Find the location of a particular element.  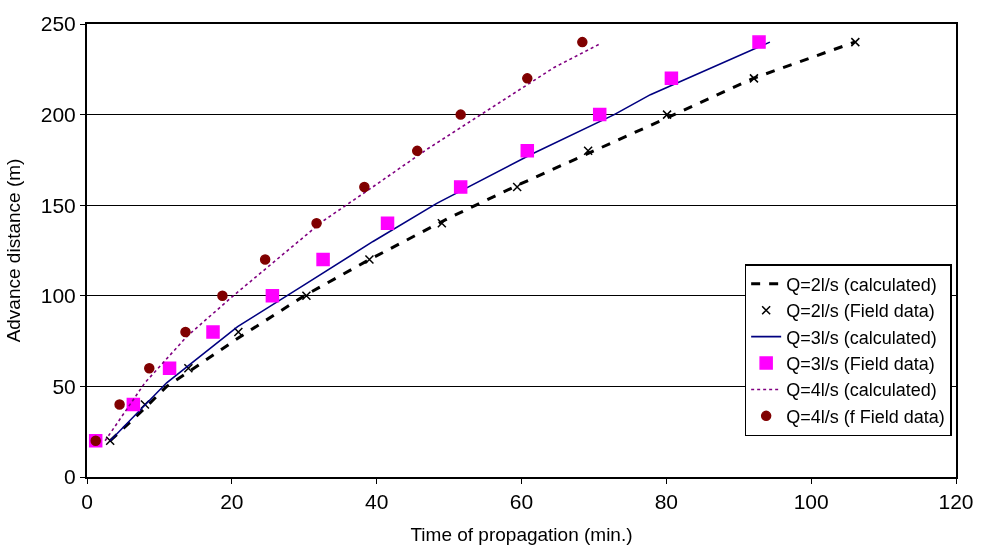

x-tick-label: 0 is located at coordinates (87, 502).